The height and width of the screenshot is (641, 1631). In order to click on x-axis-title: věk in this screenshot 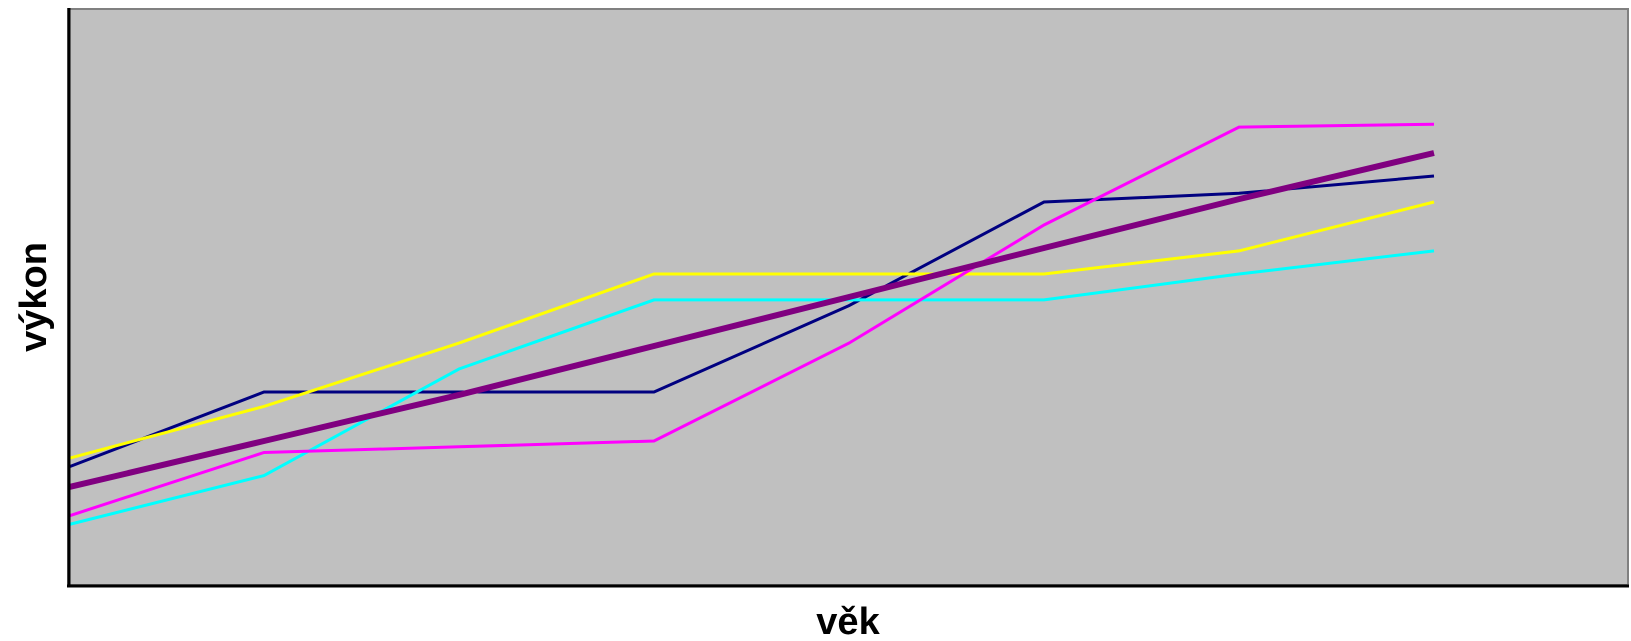, I will do `click(848, 621)`.